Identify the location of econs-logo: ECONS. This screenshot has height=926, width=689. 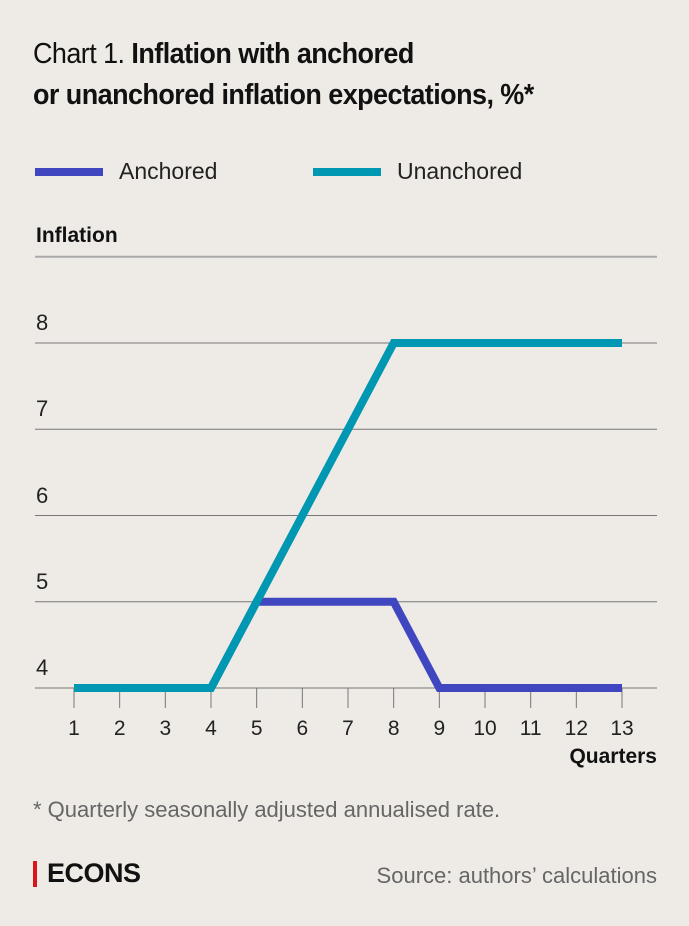
(87, 873).